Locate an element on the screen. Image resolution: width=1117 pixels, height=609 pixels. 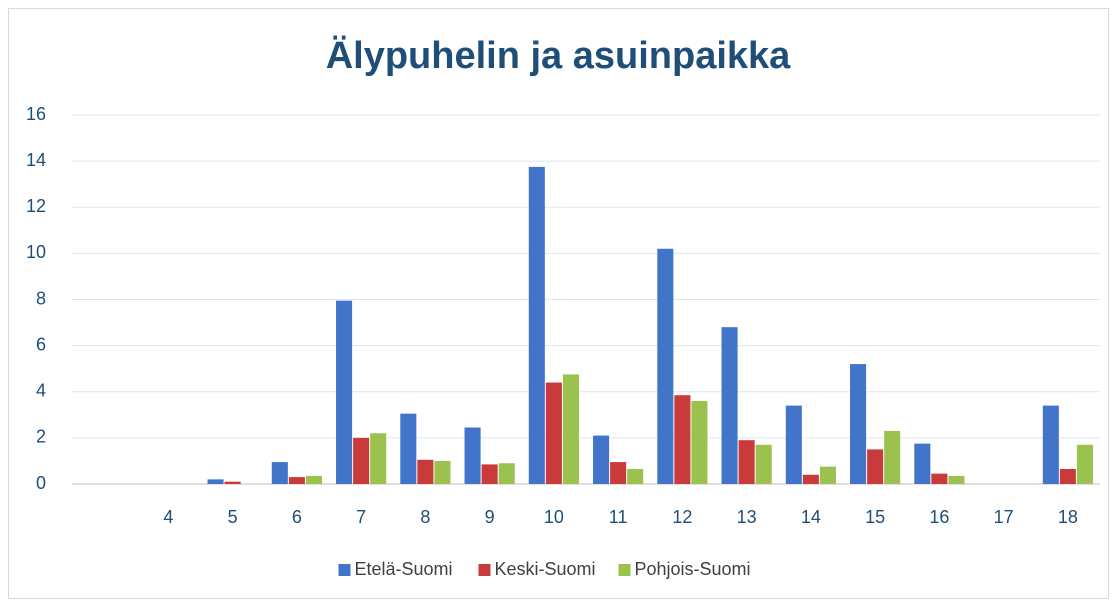
legend-label: Etelä-Suomi is located at coordinates (404, 569).